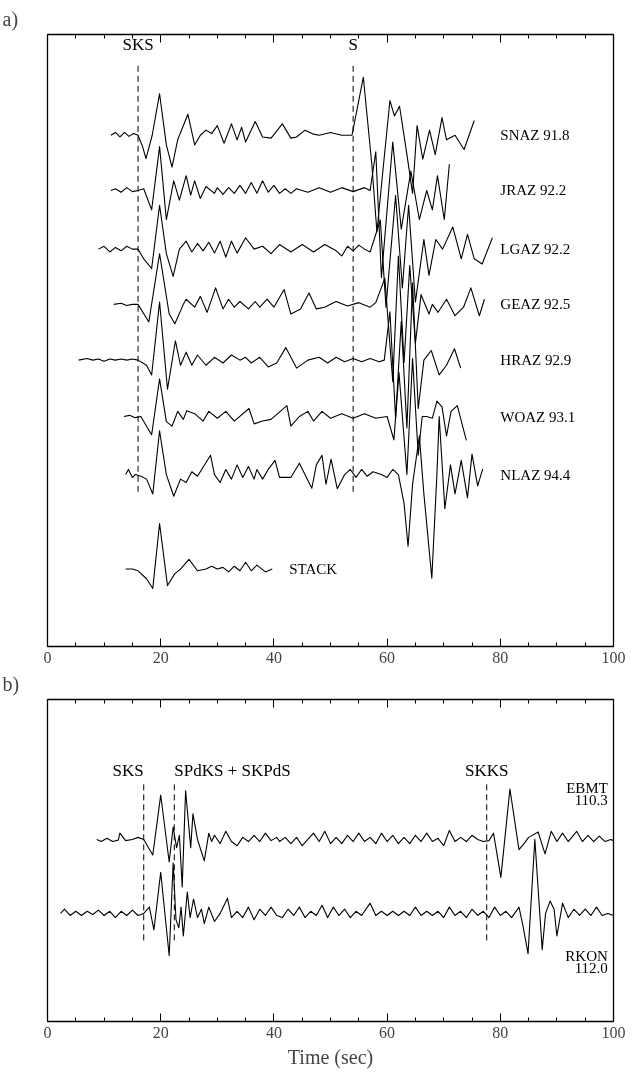  I want to click on series-label: SNAZ 91.8, so click(535, 135).